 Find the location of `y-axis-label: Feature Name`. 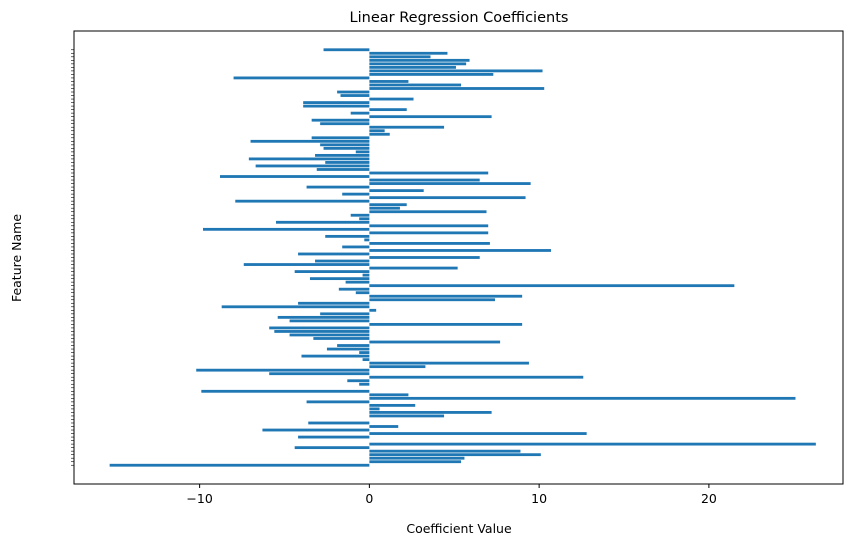

y-axis-label: Feature Name is located at coordinates (16, 258).